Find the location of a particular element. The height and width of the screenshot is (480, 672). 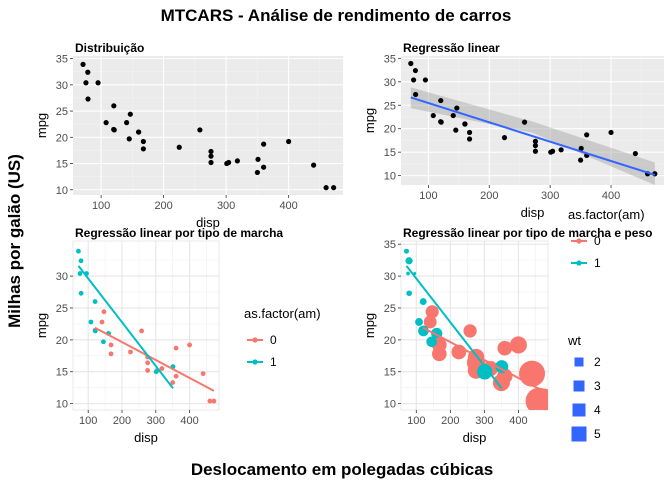

y-tick-label: 15 is located at coordinates (62, 165).